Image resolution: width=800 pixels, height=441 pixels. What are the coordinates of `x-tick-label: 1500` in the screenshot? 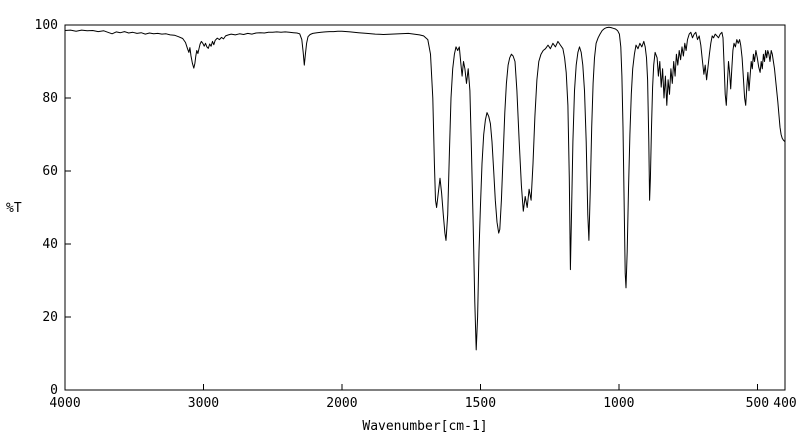 It's located at (480, 403).